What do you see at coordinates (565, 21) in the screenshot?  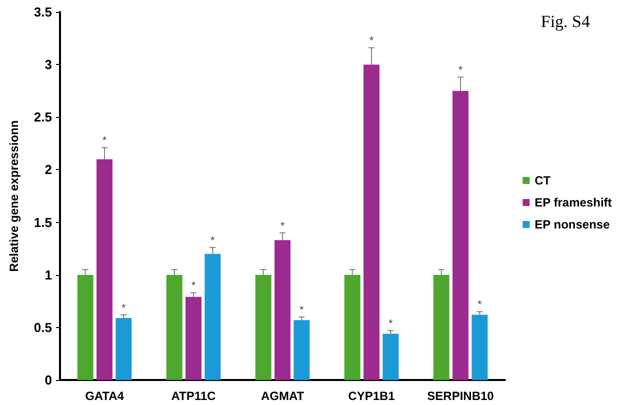 I see `text: Fig. S4` at bounding box center [565, 21].